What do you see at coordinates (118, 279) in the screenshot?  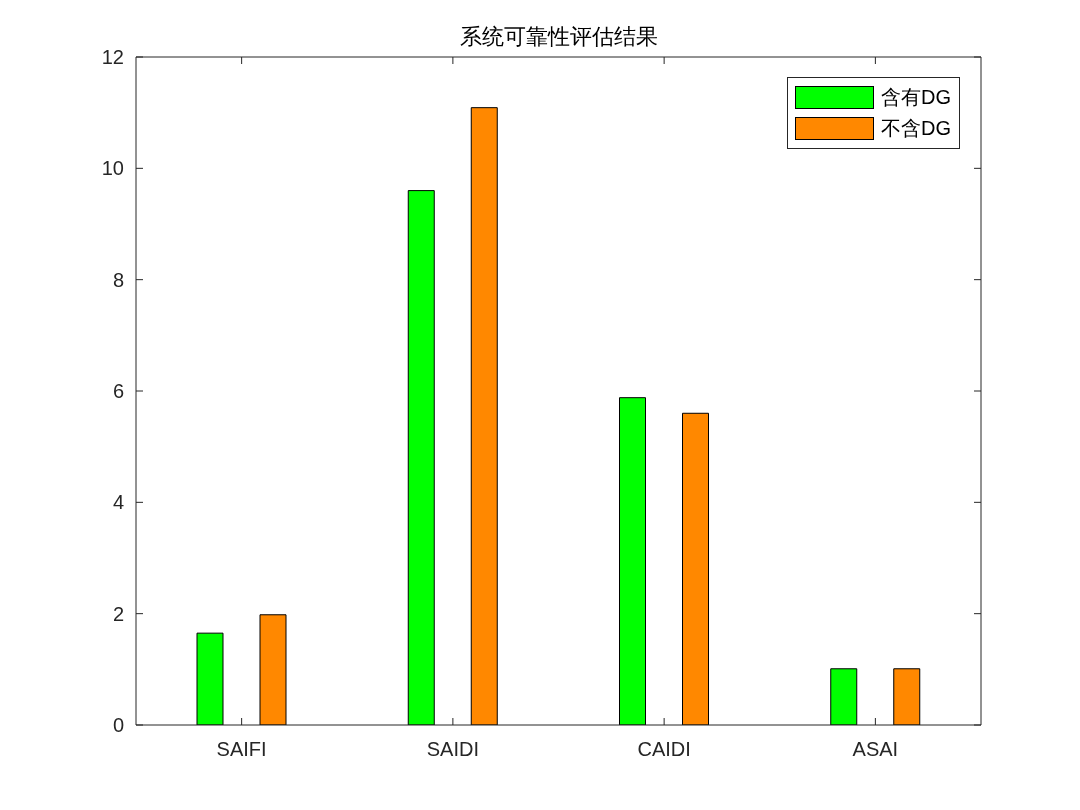 I see `y-tick-label: 8` at bounding box center [118, 279].